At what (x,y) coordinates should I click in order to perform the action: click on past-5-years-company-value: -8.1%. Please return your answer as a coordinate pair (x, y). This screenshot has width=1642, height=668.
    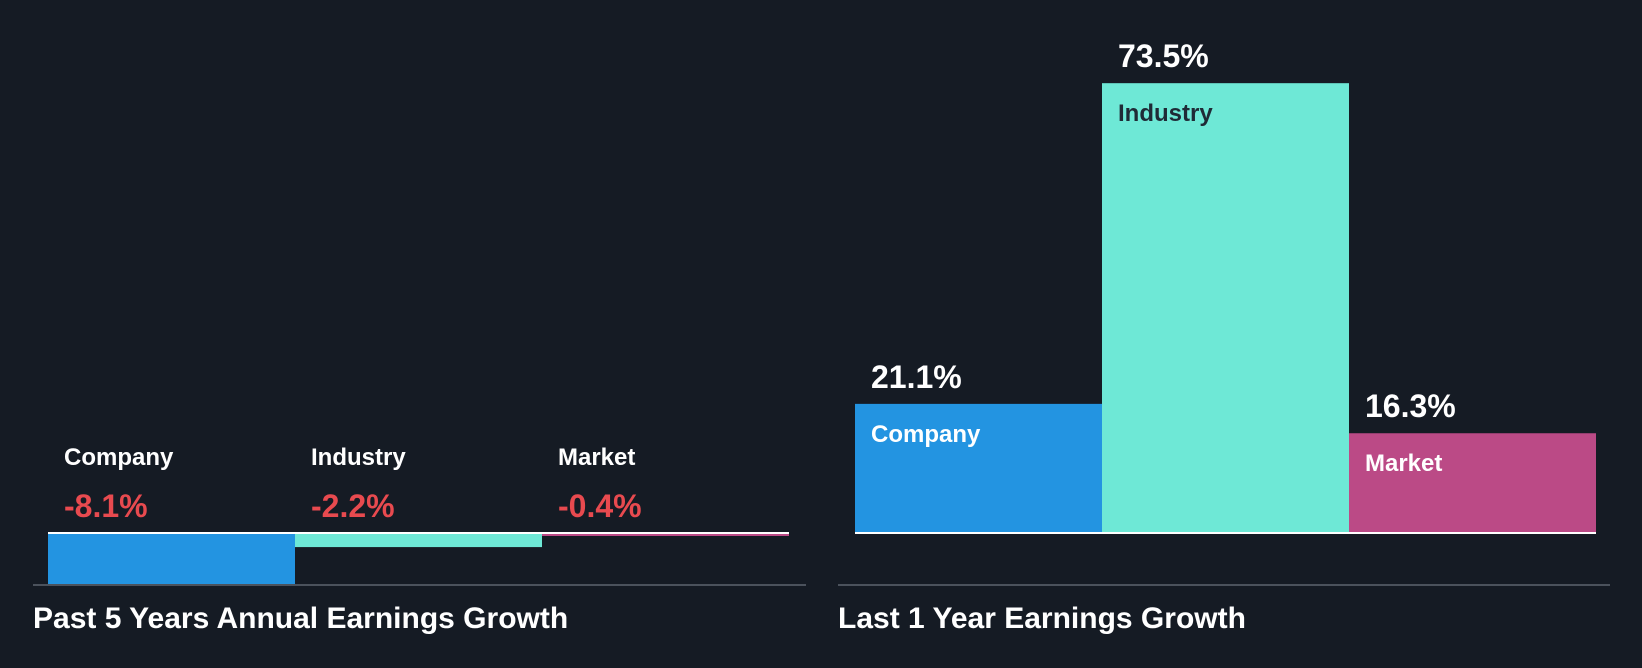
    Looking at the image, I should click on (106, 506).